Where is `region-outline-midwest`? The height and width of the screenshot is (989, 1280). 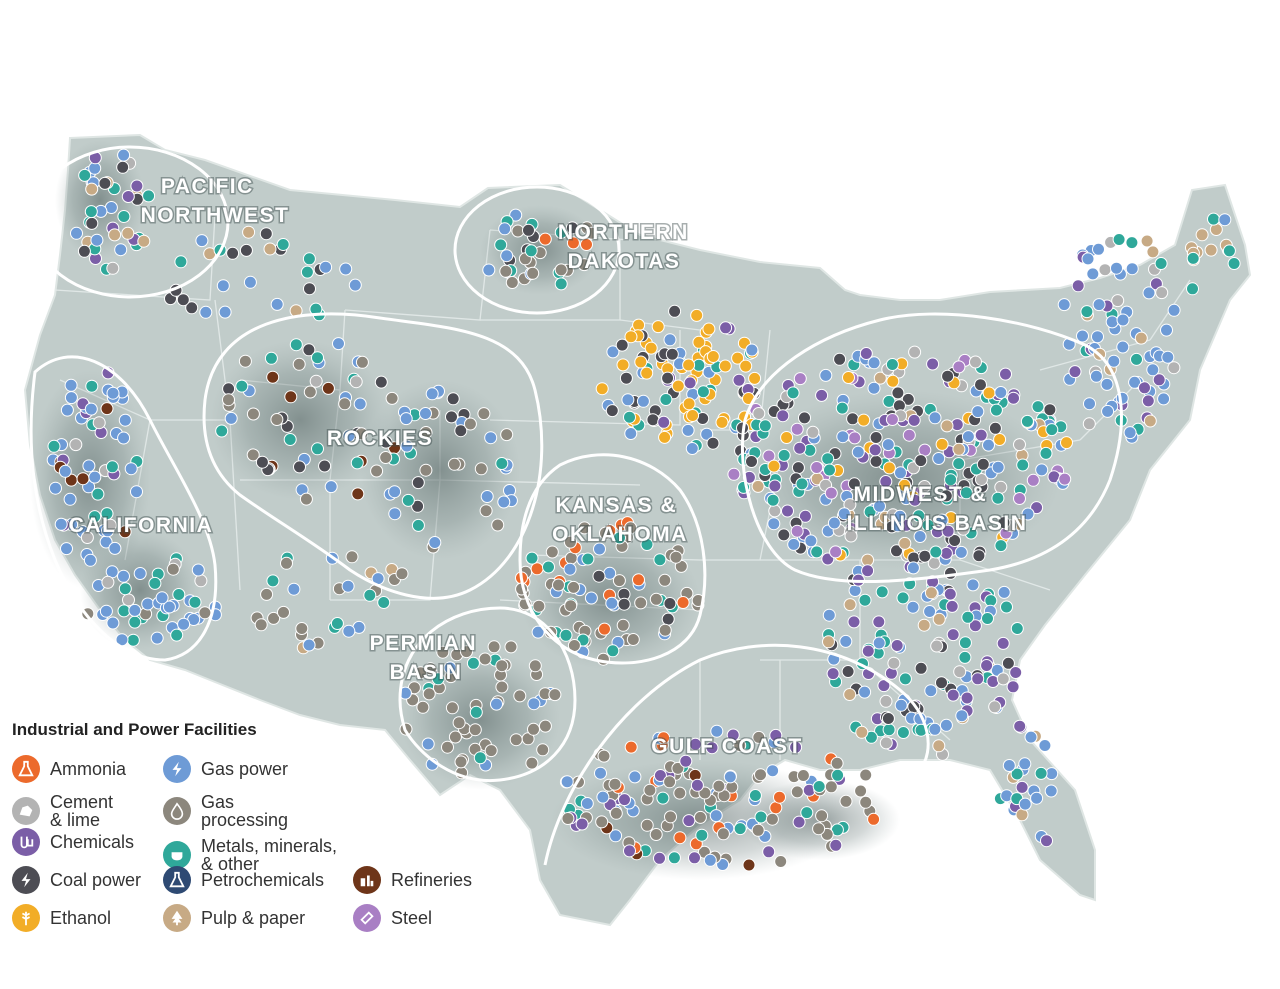
region-outline-midwest is located at coordinates (932, 448).